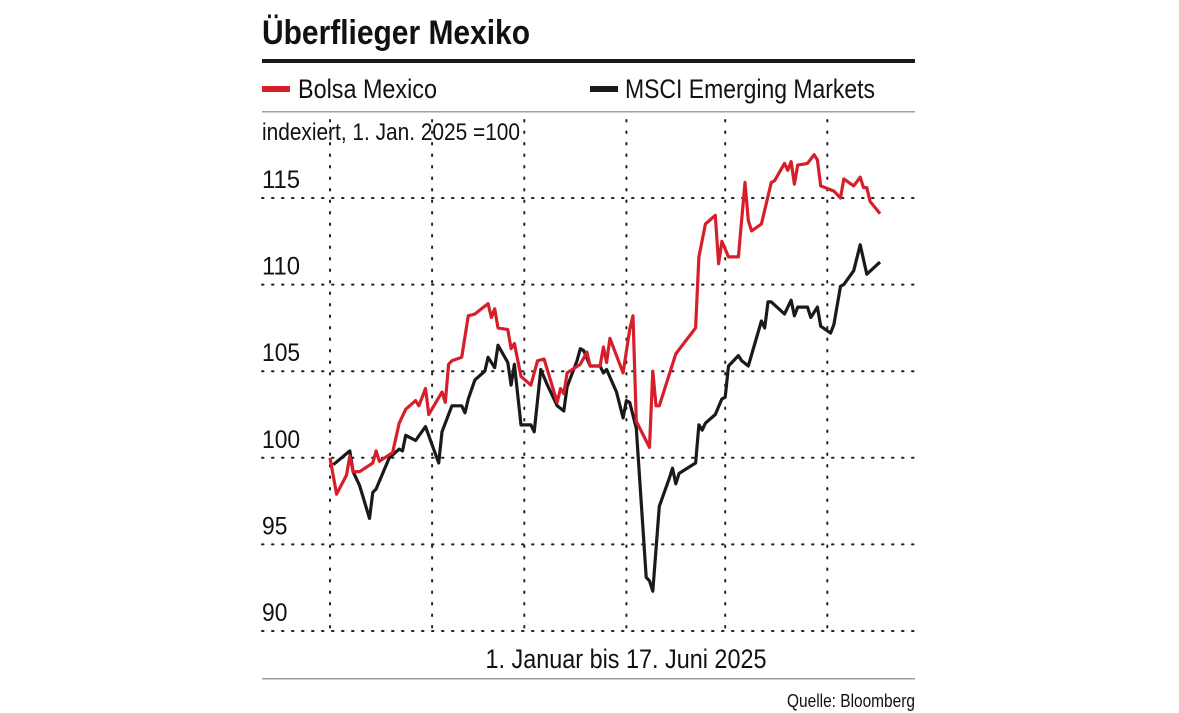 The image size is (1179, 713). Describe the element at coordinates (626, 659) in the screenshot. I see `x-axis-label: 1. Januar bis 17. Juni 2025` at that location.